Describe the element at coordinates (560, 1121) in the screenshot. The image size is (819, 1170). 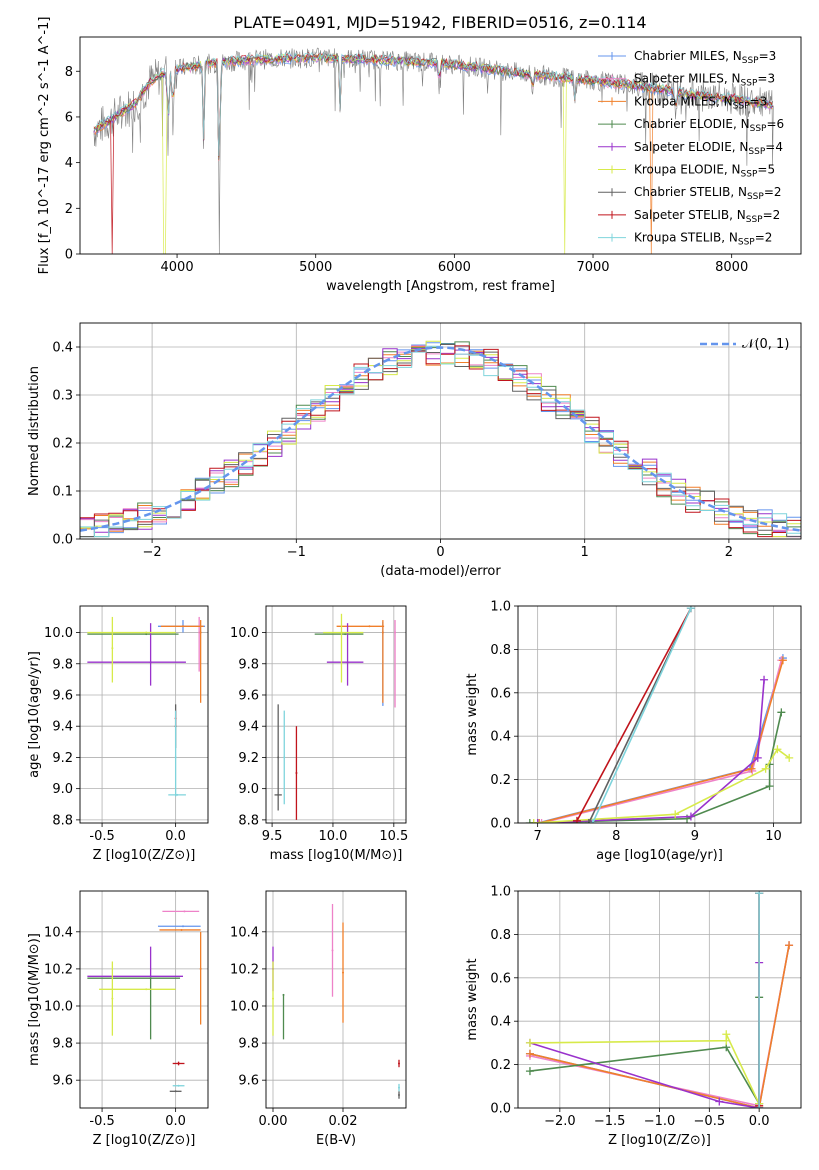
I see `x-tick-label: −2.0` at that location.